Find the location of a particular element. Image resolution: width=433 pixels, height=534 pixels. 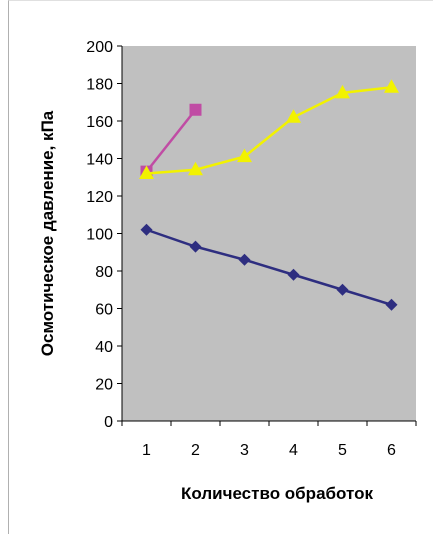

x-axis-title: Количество обработок is located at coordinates (277, 493).